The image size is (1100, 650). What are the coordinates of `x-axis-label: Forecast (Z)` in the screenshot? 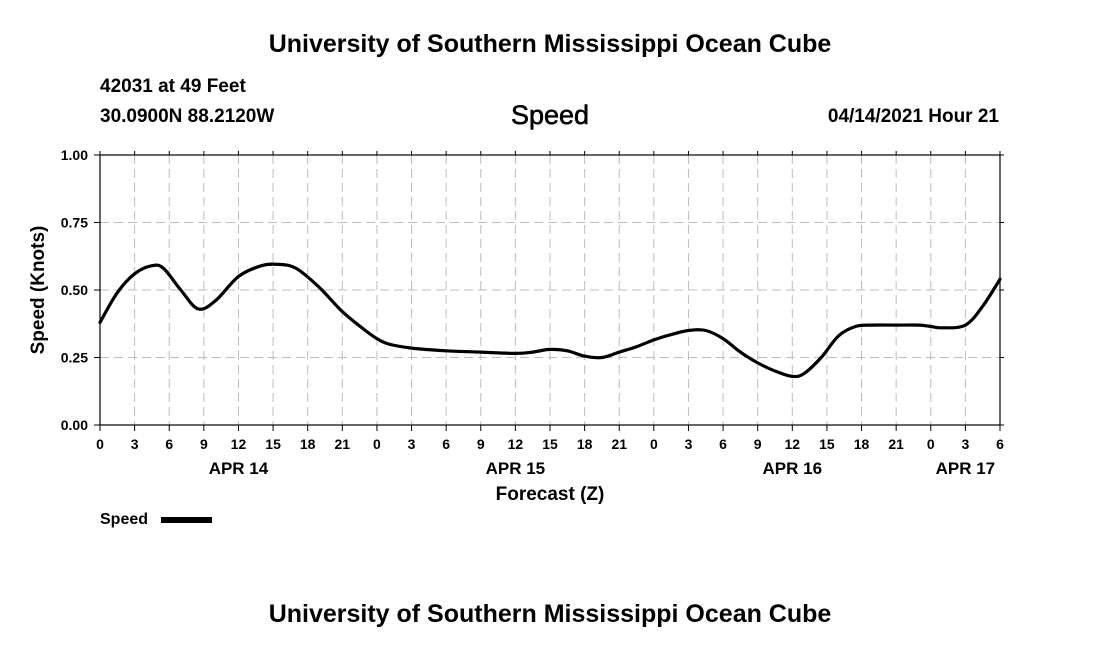 It's located at (550, 494).